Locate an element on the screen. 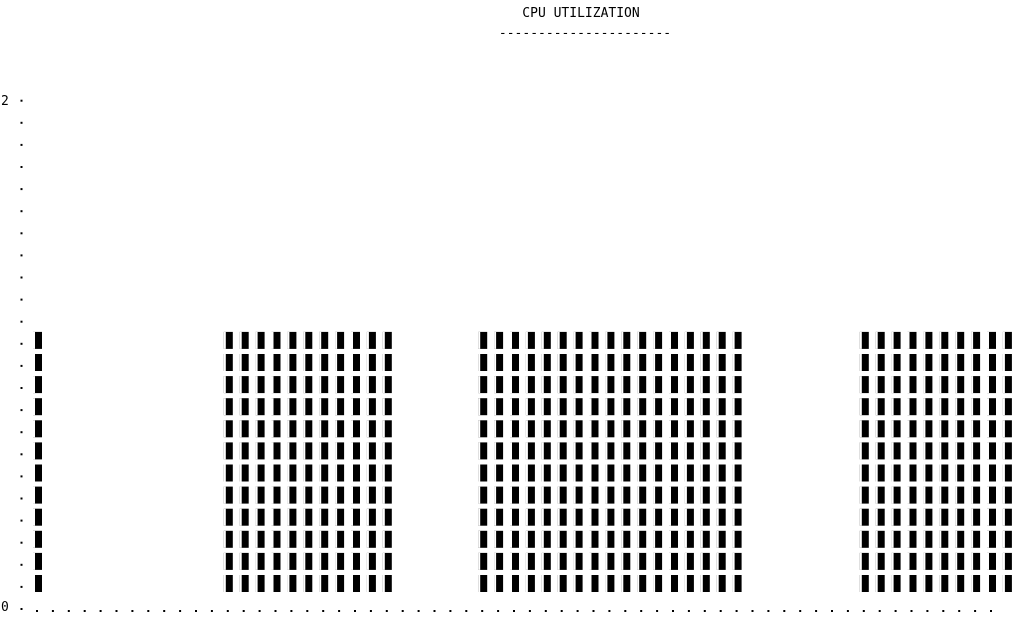 Image resolution: width=1018 pixels, height=620 pixels. x-axis-dots is located at coordinates (514, 611).